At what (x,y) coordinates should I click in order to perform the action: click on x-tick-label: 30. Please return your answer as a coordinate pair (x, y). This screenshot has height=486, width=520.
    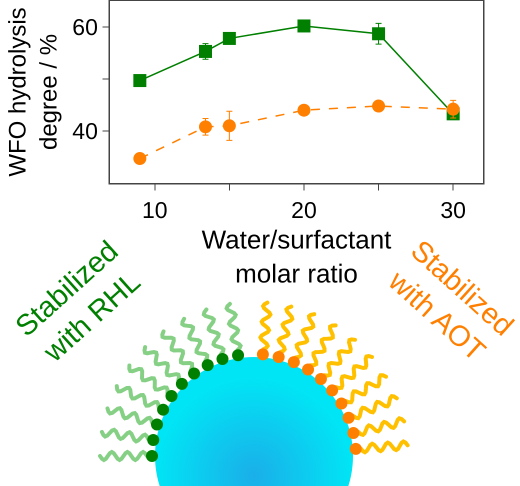
    Looking at the image, I should click on (453, 210).